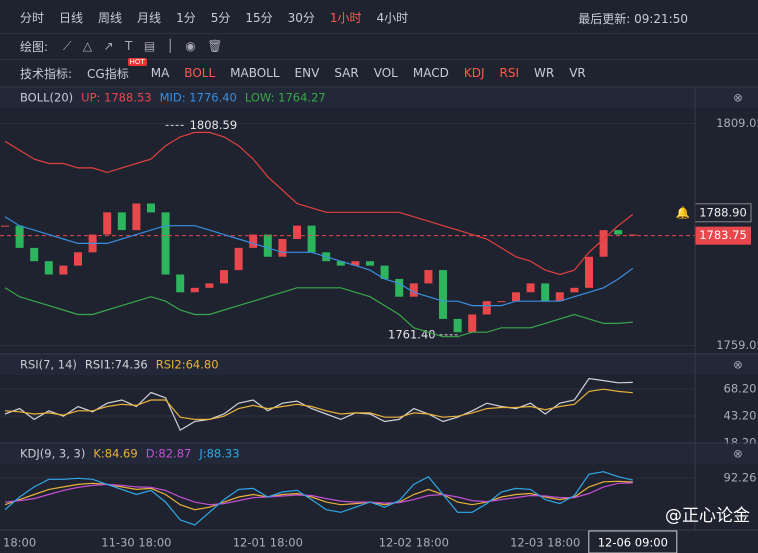 This screenshot has height=553, width=758. Describe the element at coordinates (345, 17) in the screenshot. I see `period-tab: 1小时` at that location.